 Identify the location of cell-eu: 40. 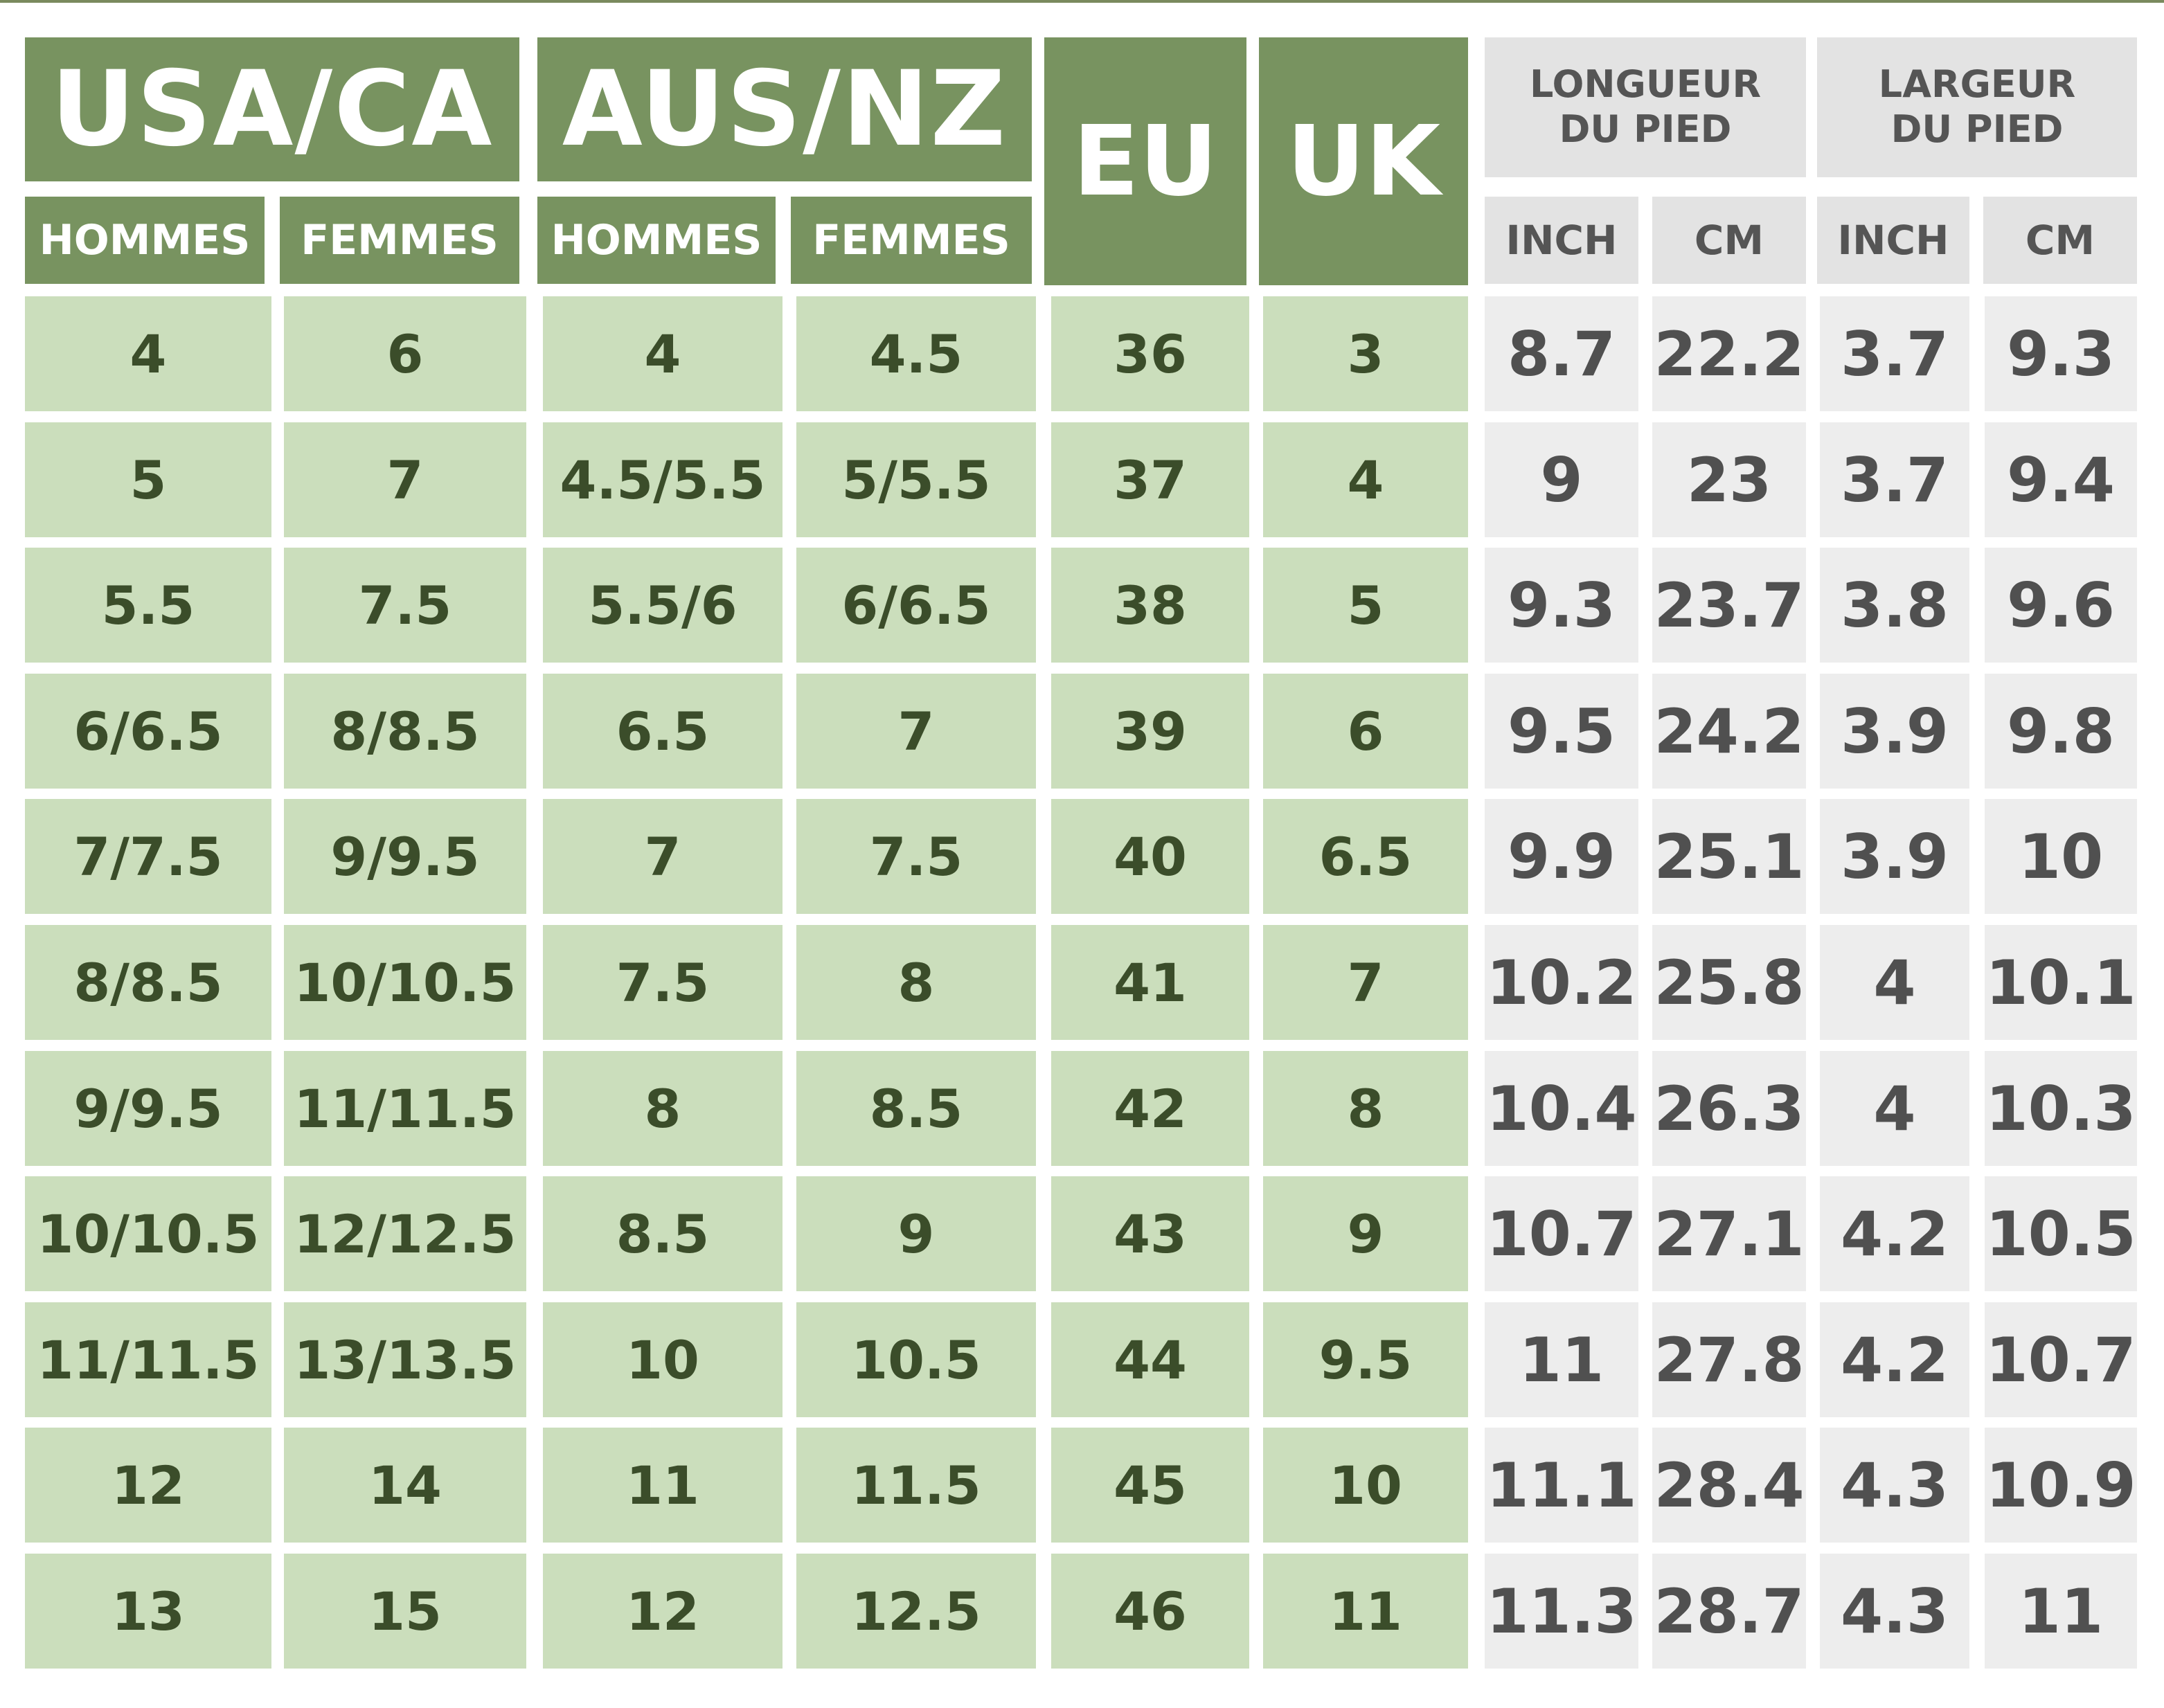
(1150, 856).